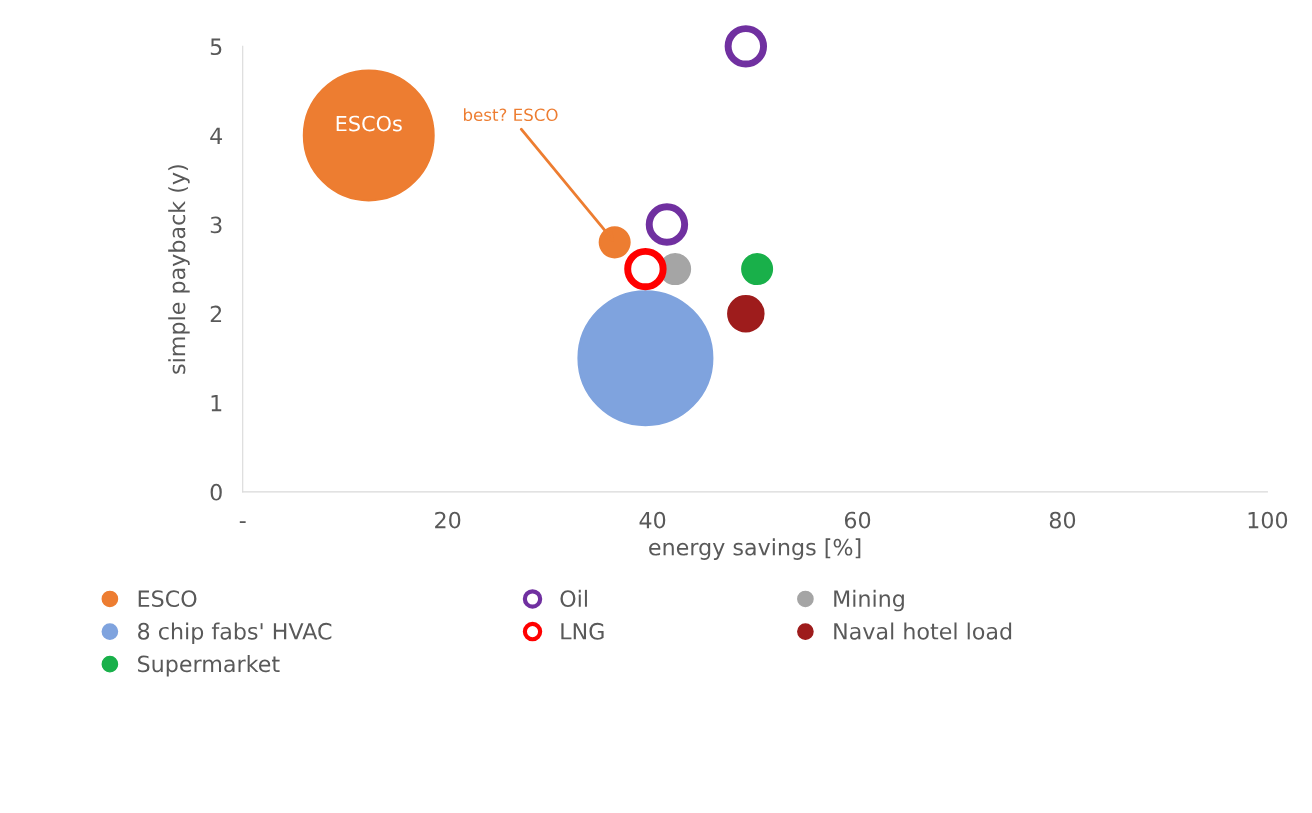 Image resolution: width=1312 pixels, height=813 pixels. I want to click on legend-label: Naval hotel load, so click(923, 631).